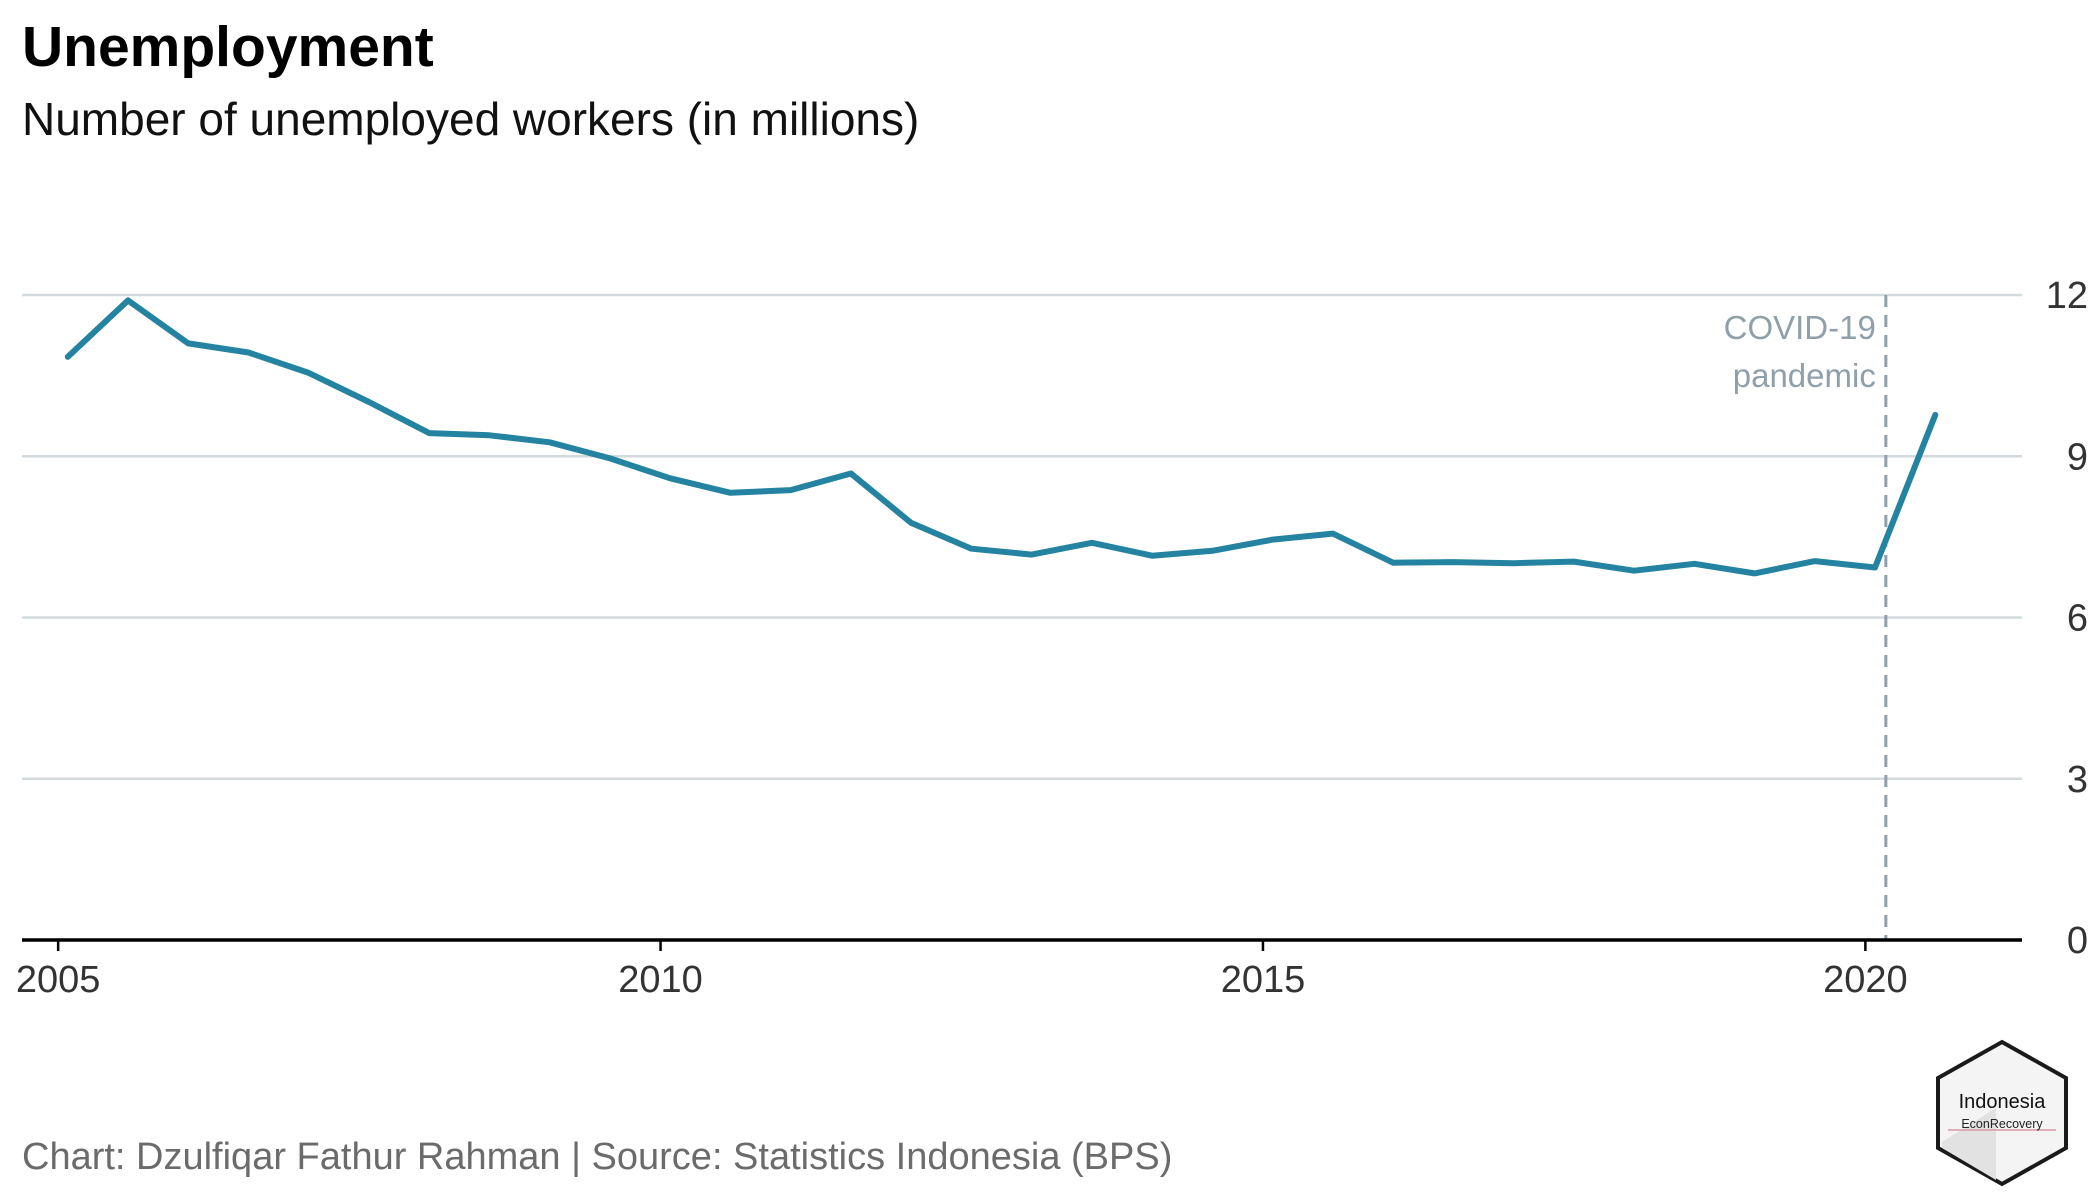 This screenshot has width=2100, height=1200. Describe the element at coordinates (1800, 327) in the screenshot. I see `covid-label-line-1: COVID-19` at that location.